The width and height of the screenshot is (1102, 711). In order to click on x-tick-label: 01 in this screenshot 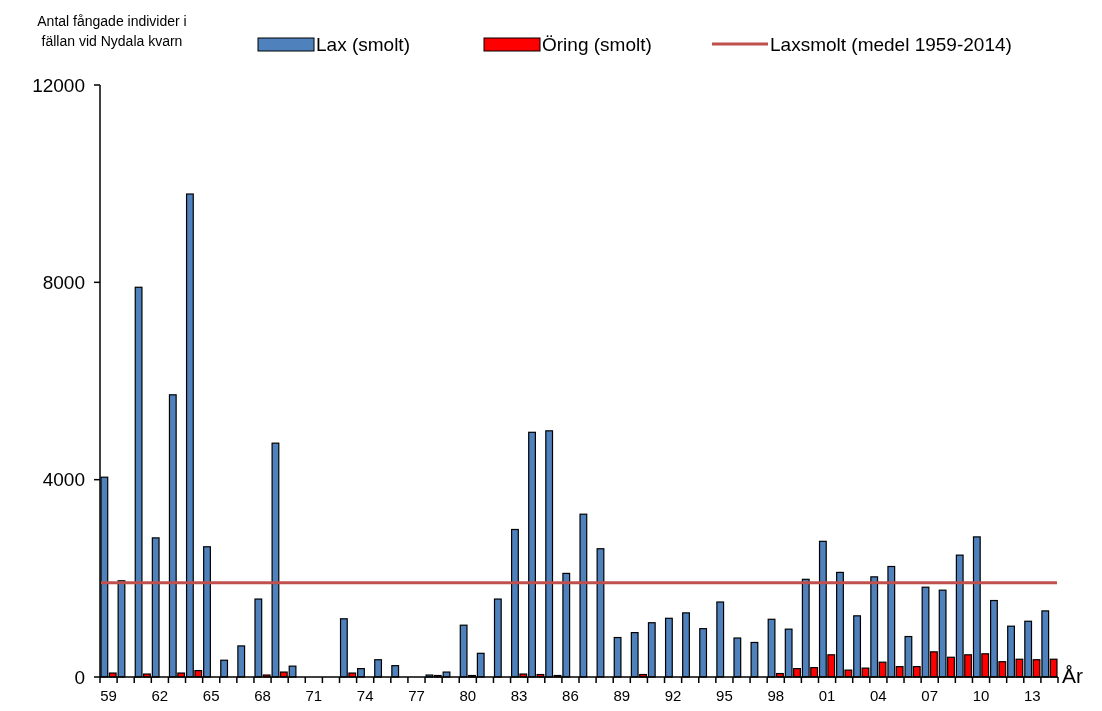, I will do `click(827, 695)`.